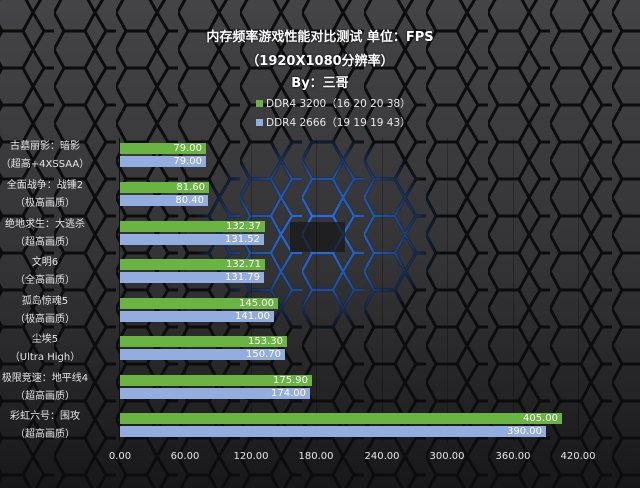 The width and height of the screenshot is (640, 488). Describe the element at coordinates (45, 310) in the screenshot. I see `category-label: 孤岛惊魂5 （极高画质）` at that location.